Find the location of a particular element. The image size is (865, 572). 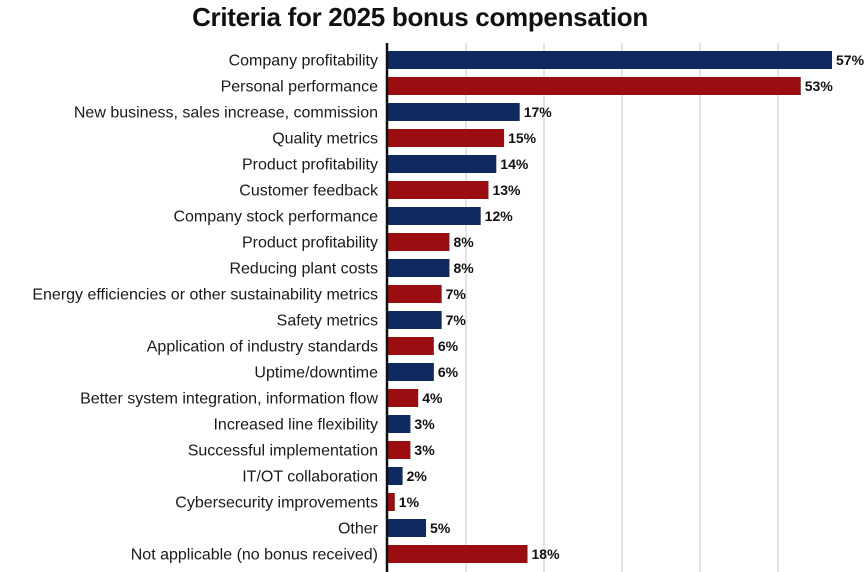

value-label: 2% is located at coordinates (417, 476).